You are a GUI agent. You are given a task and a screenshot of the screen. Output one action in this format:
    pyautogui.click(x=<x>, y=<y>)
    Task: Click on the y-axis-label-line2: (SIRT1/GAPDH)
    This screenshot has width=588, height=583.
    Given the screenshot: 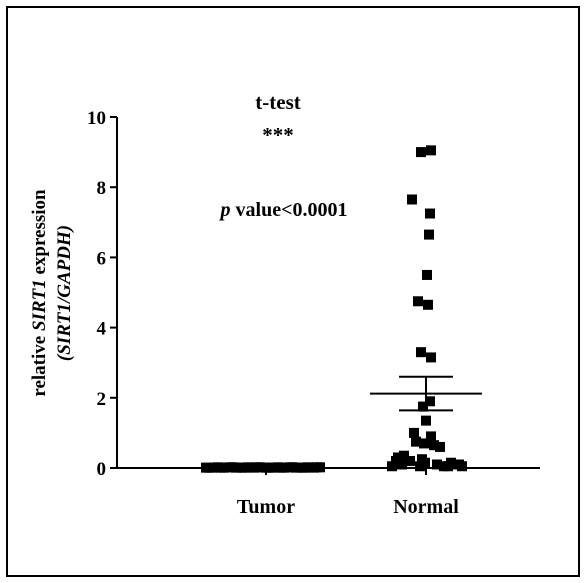 What is the action you would take?
    pyautogui.click(x=64, y=293)
    